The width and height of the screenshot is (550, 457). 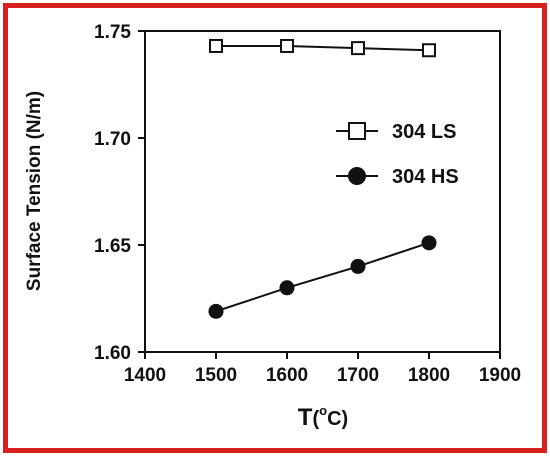 I want to click on x-tick-label: 1700, so click(x=358, y=375).